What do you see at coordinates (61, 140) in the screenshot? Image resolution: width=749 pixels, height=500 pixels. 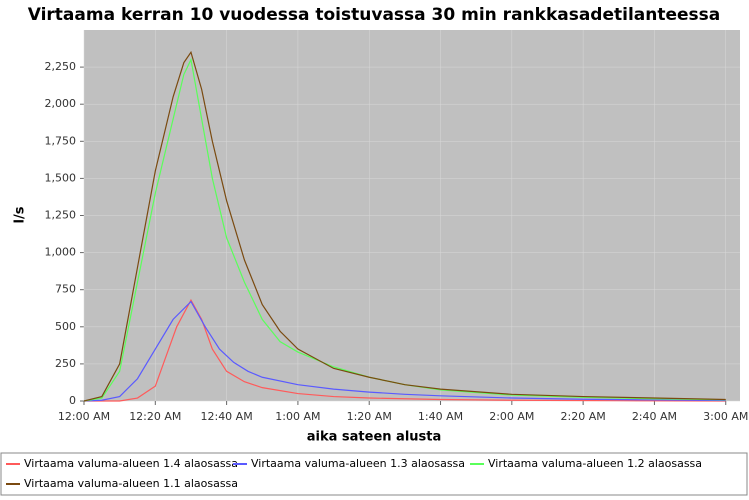 I see `y-tick-label: 1,750` at bounding box center [61, 140].